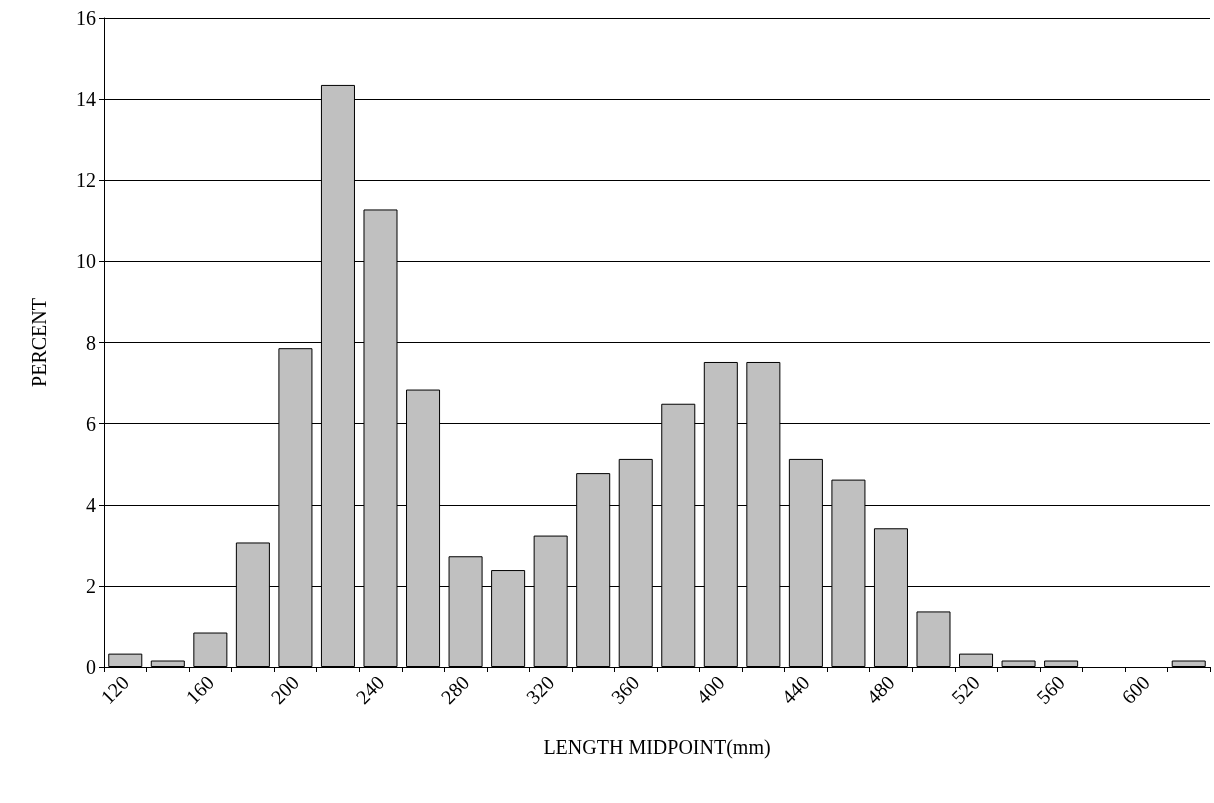  What do you see at coordinates (91, 667) in the screenshot?
I see `y-tick-label: 0` at bounding box center [91, 667].